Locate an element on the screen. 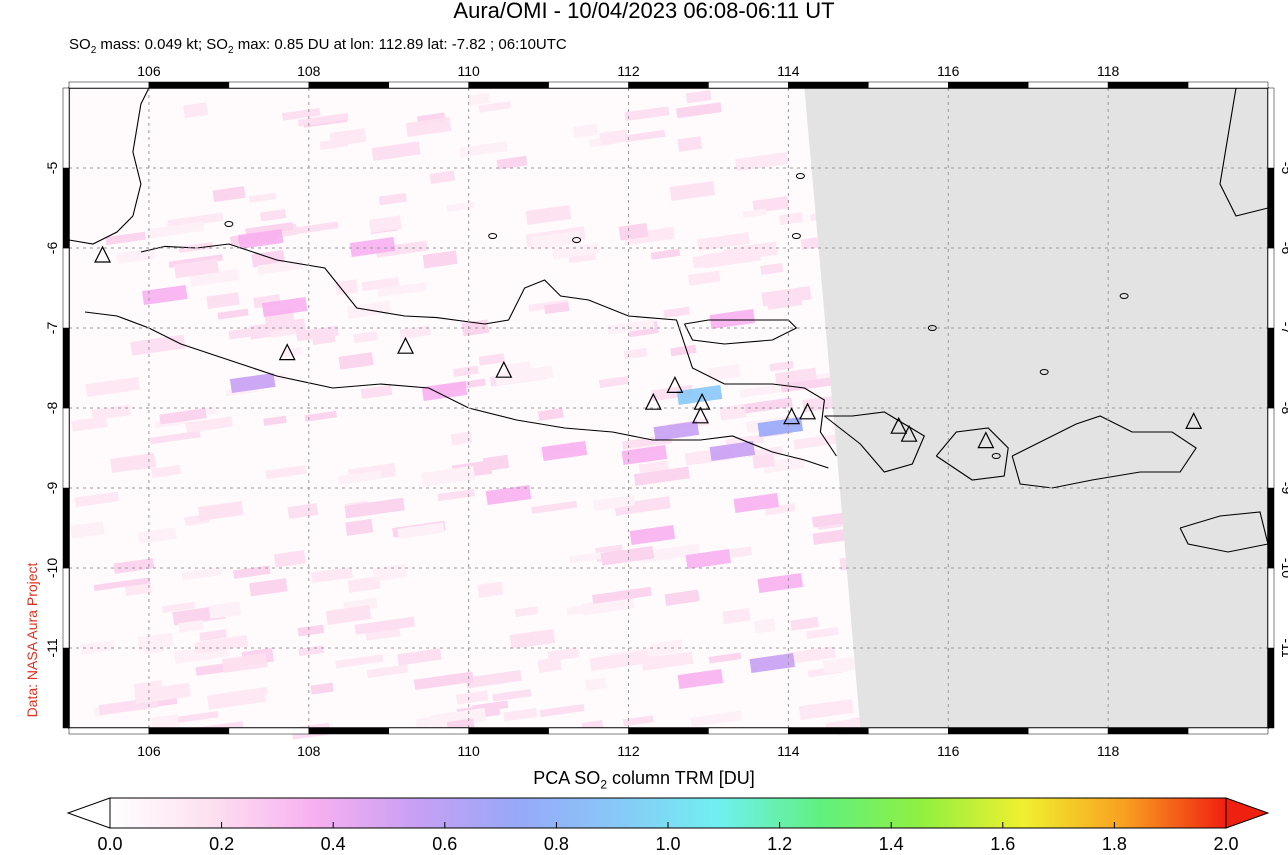 This screenshot has width=1288, height=855. subtitle-b-sub: 2 is located at coordinates (230, 50).